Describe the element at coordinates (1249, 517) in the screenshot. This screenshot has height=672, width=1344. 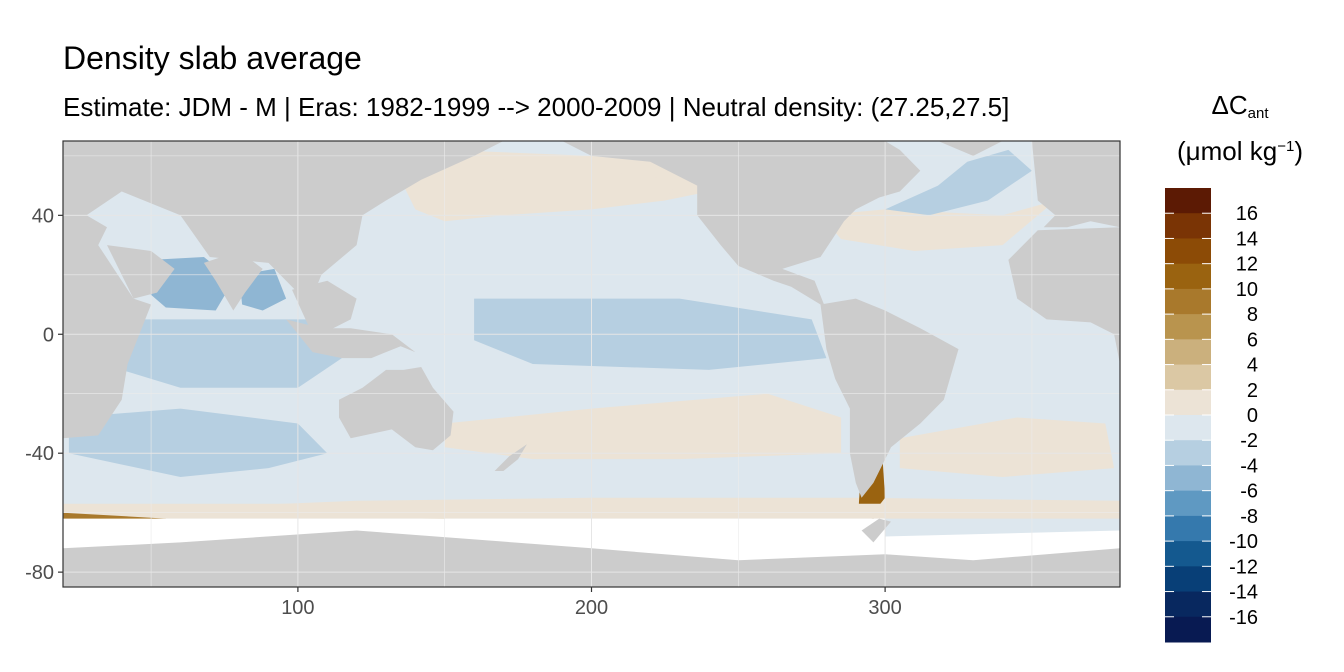
I see `colorbar-label: -8` at that location.